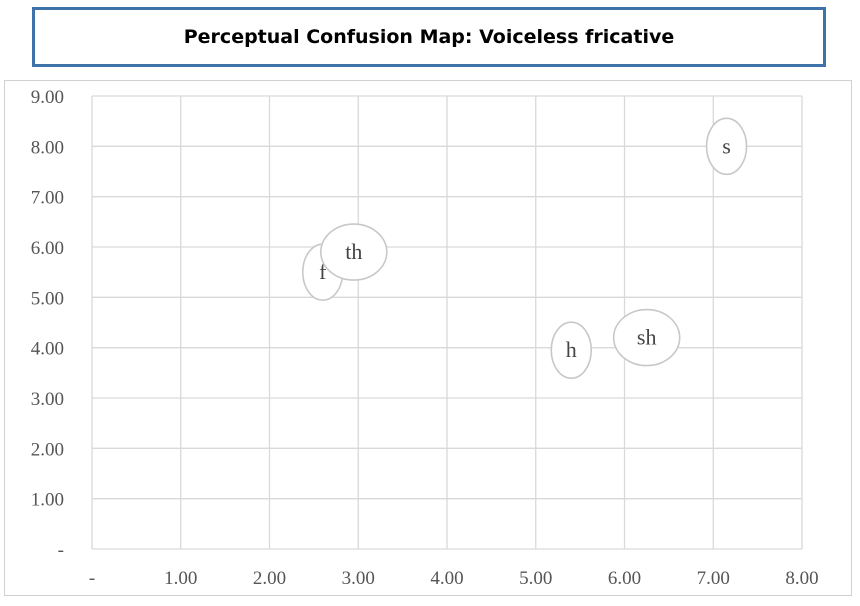 This screenshot has height=606, width=860. What do you see at coordinates (323, 271) in the screenshot?
I see `point-label: f` at bounding box center [323, 271].